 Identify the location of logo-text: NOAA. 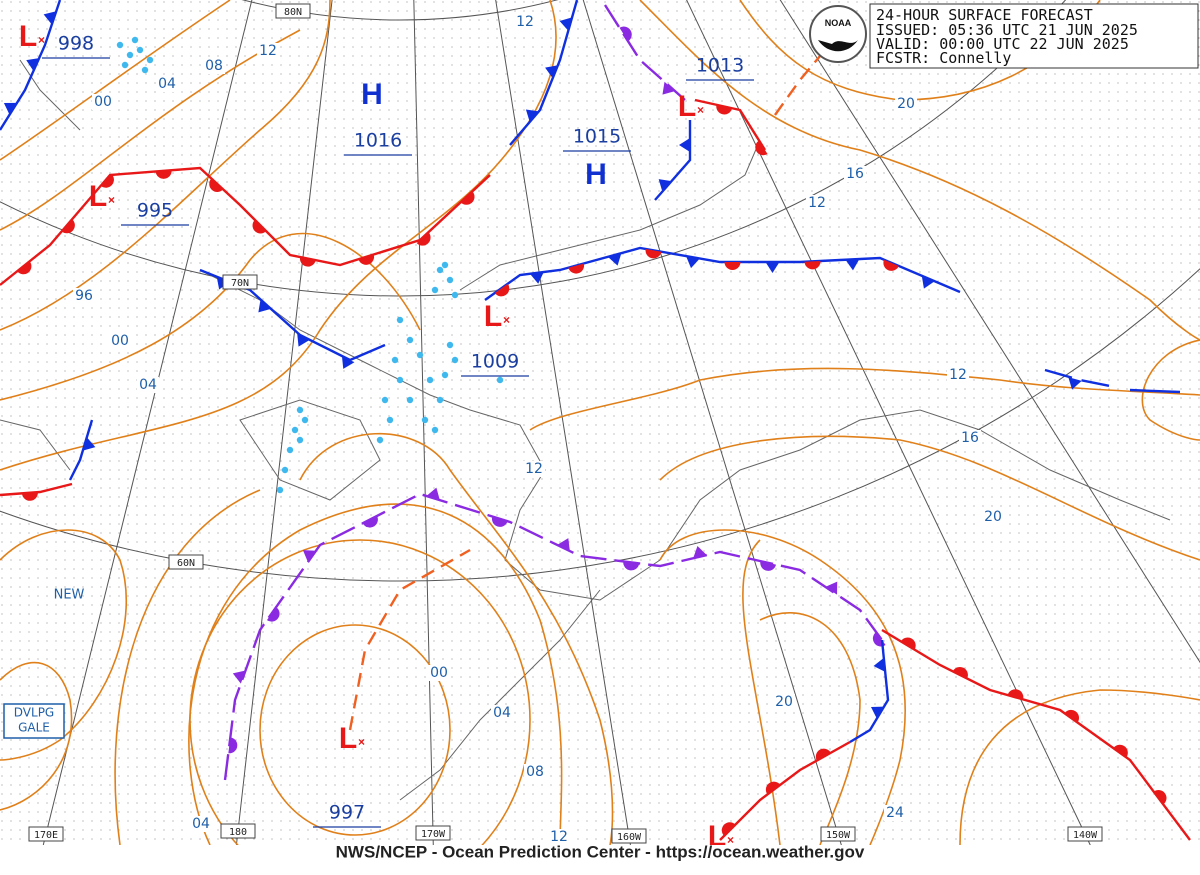
(838, 23).